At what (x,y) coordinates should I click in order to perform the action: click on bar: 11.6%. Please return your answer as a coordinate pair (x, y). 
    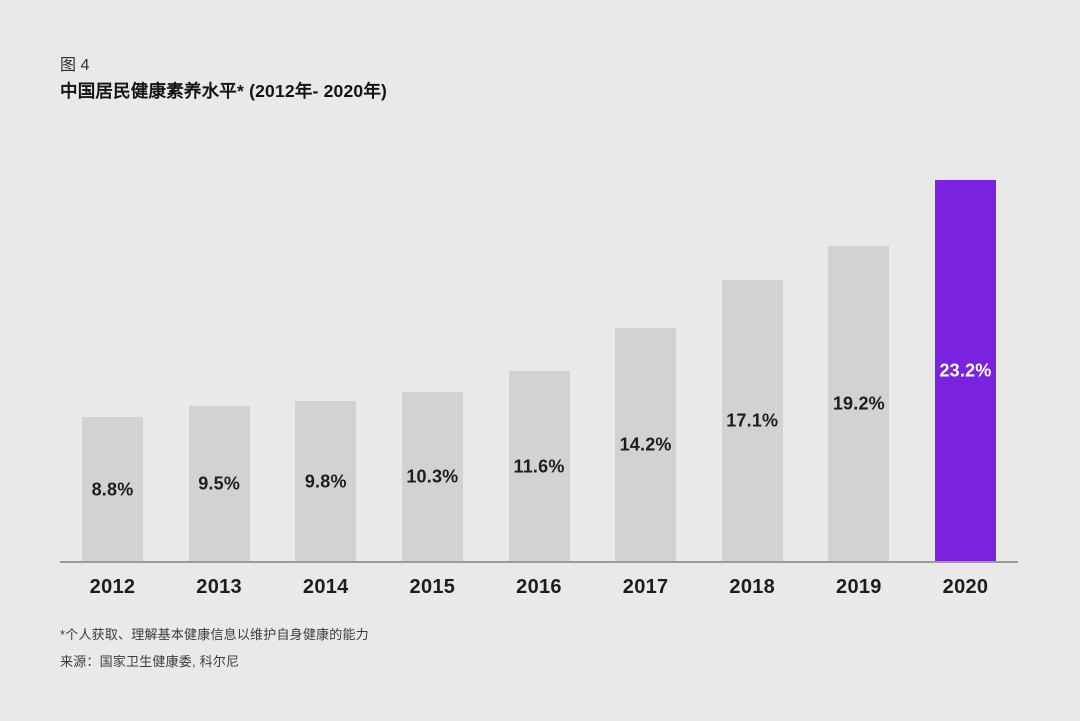
    Looking at the image, I should click on (539, 466).